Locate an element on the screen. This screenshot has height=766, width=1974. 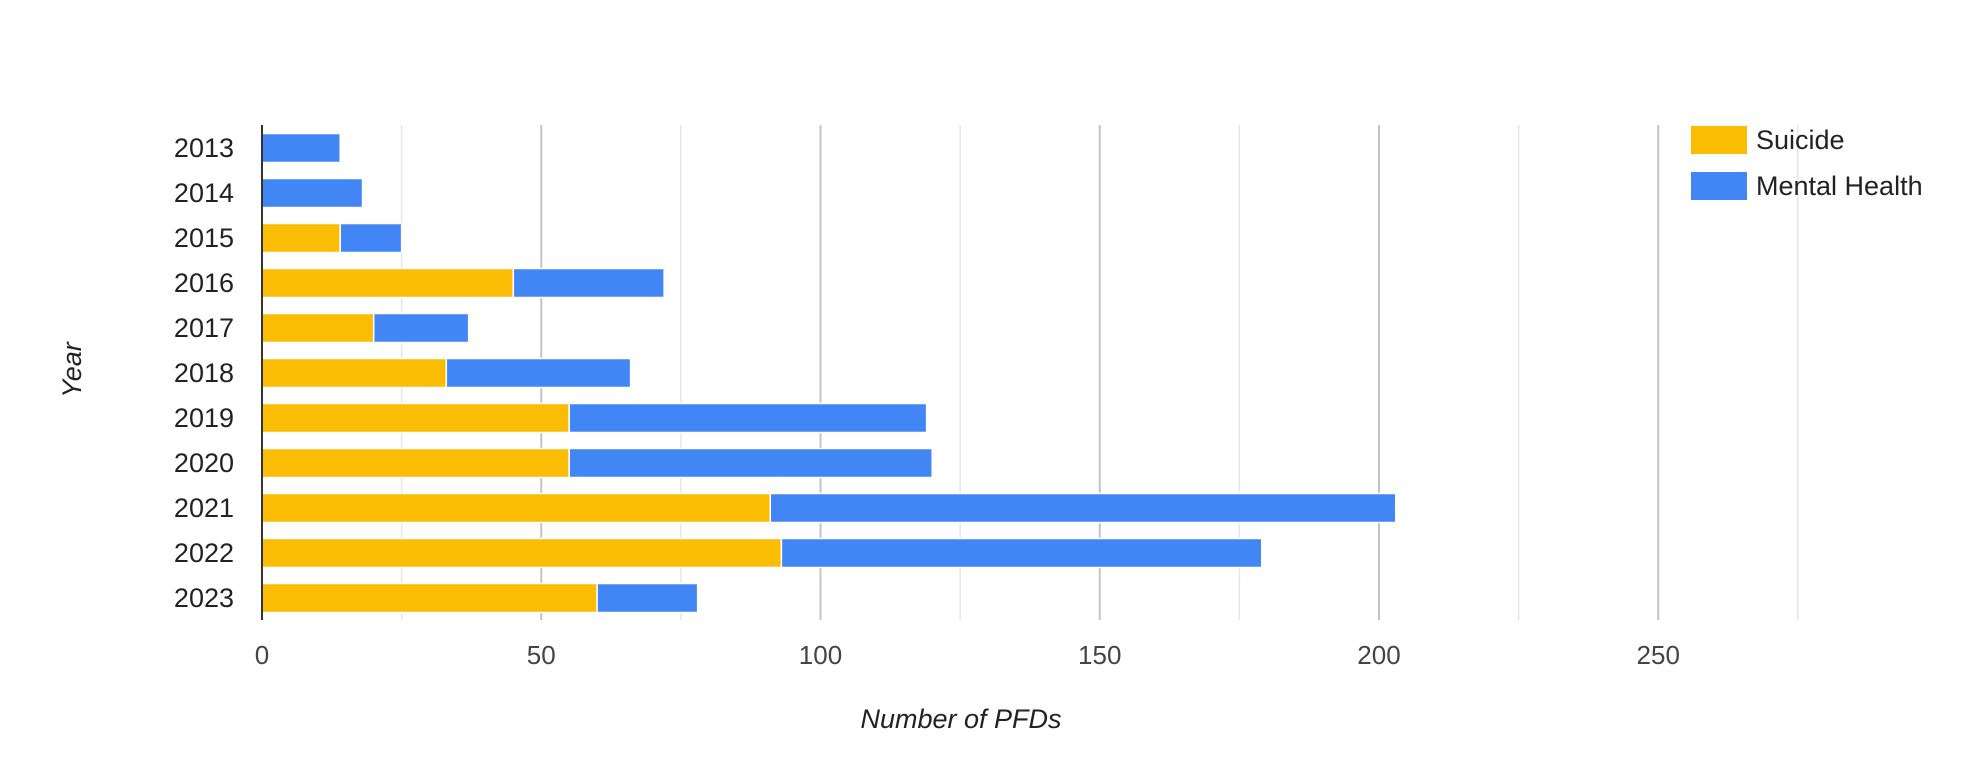
y-category-label: 2021 is located at coordinates (204, 508).